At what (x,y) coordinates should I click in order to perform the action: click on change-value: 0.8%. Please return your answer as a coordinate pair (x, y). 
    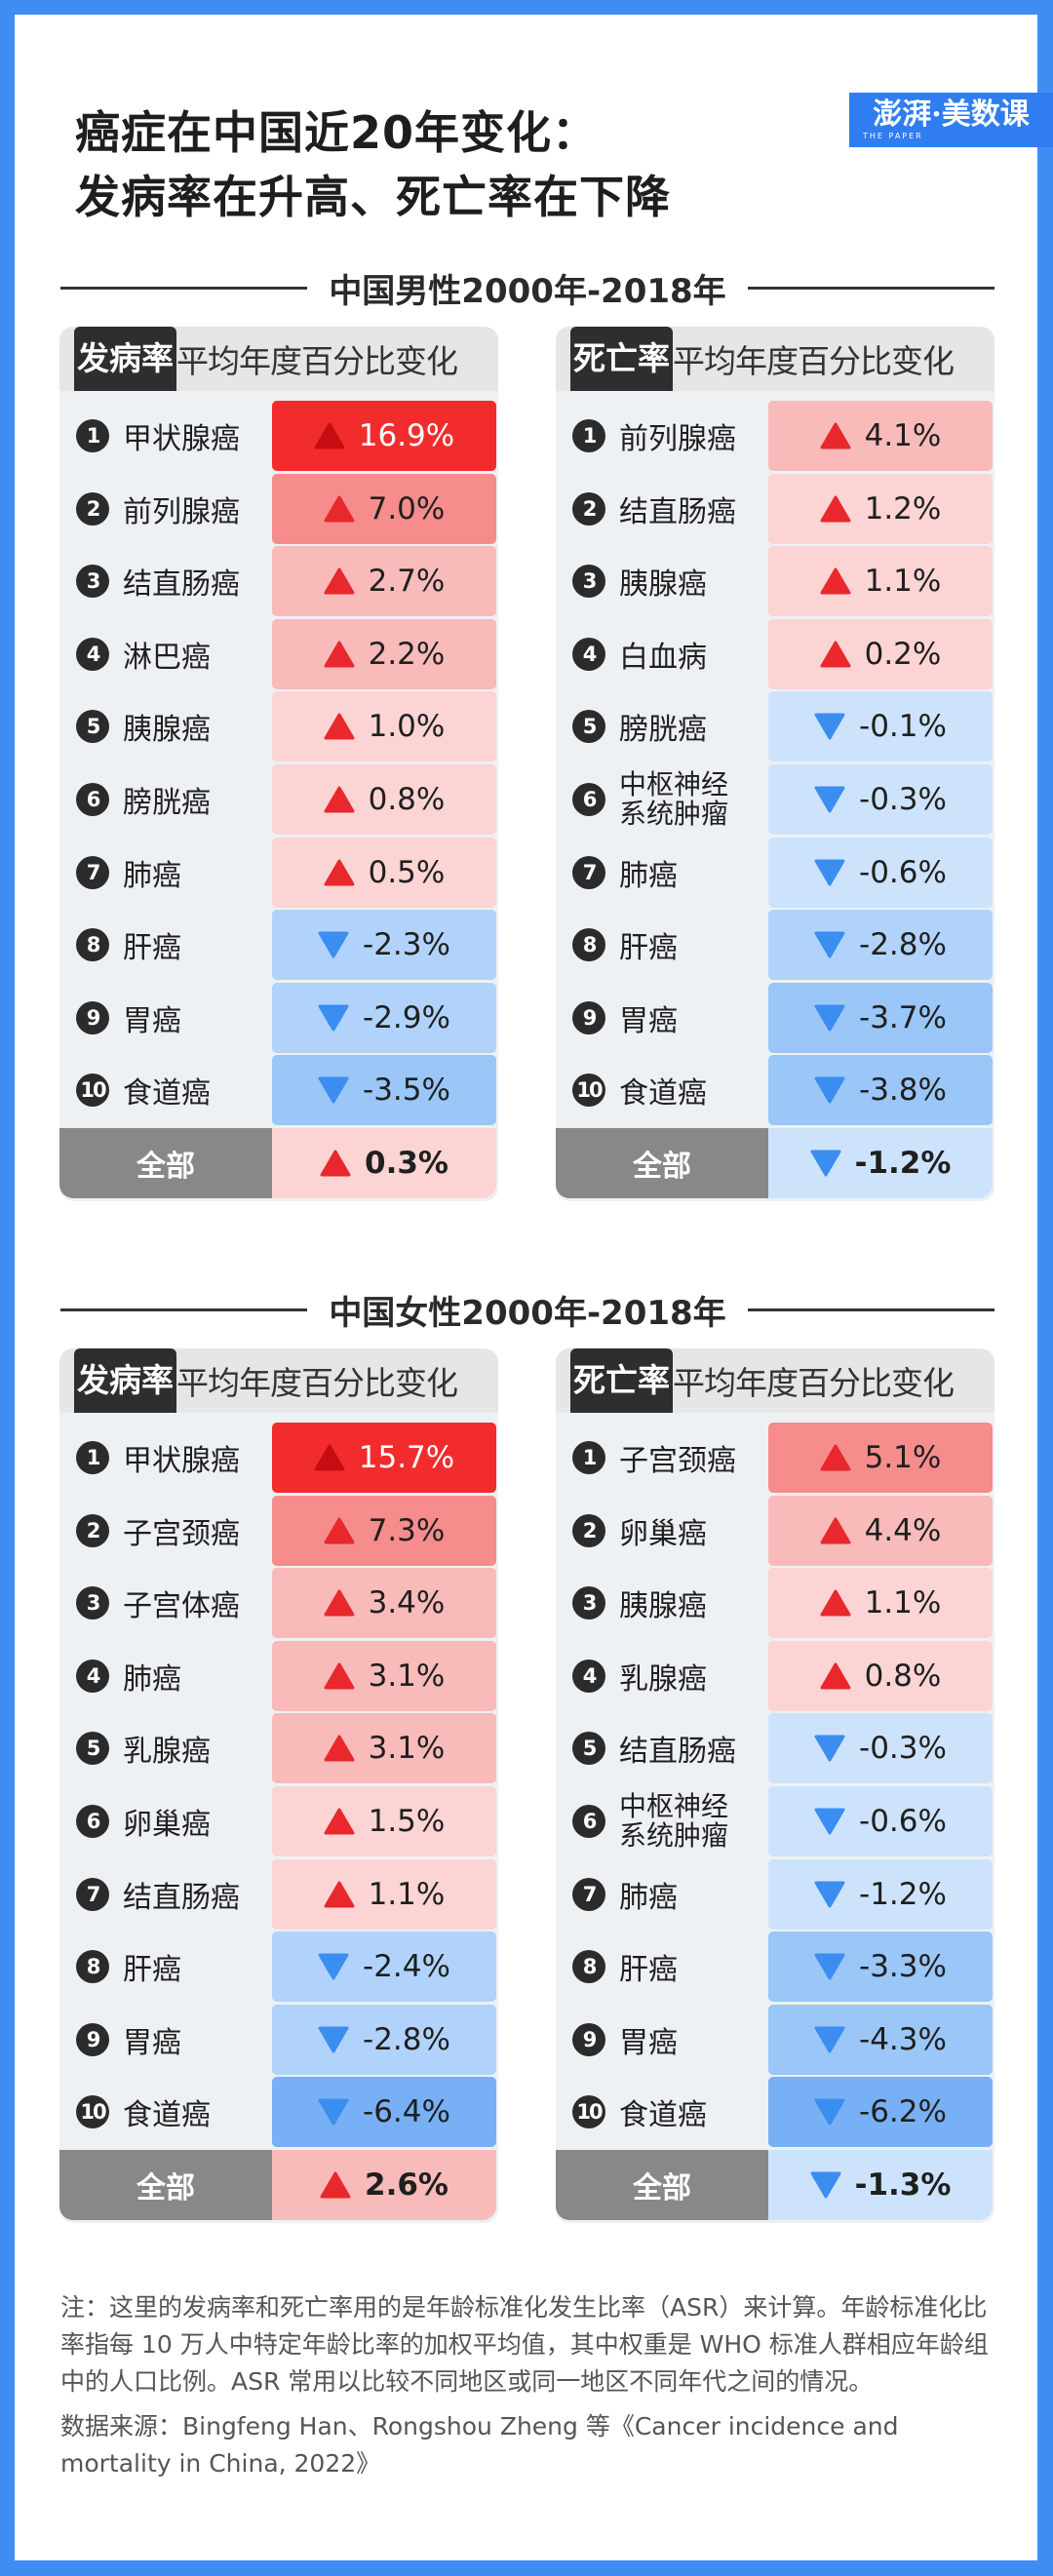
    Looking at the image, I should click on (407, 799).